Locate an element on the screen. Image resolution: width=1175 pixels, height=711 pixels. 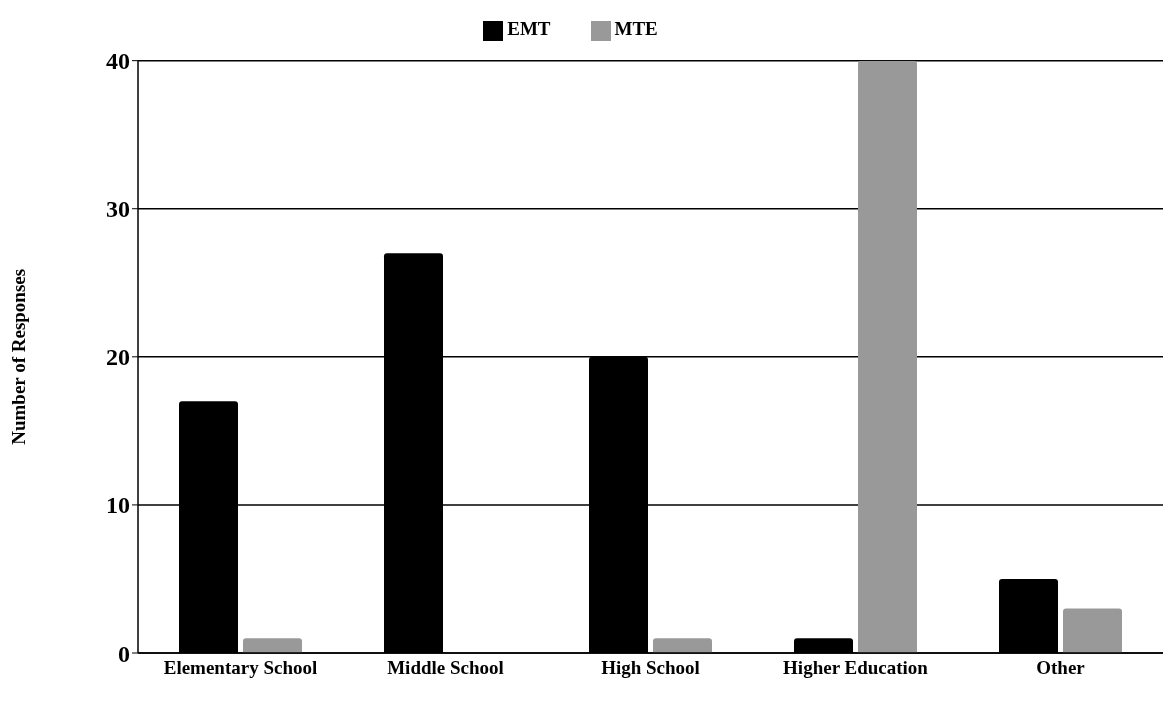
legend-label: EMT is located at coordinates (529, 28).